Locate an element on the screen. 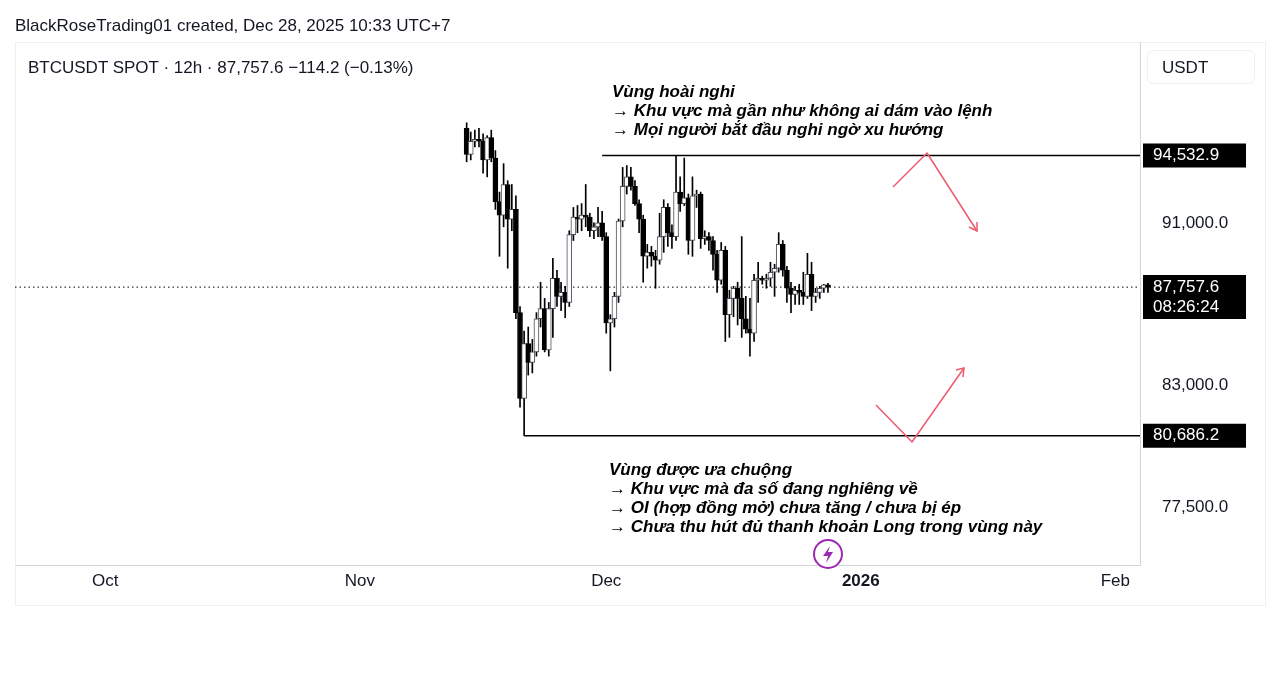  data-label: 80,686.2 is located at coordinates (1186, 435).